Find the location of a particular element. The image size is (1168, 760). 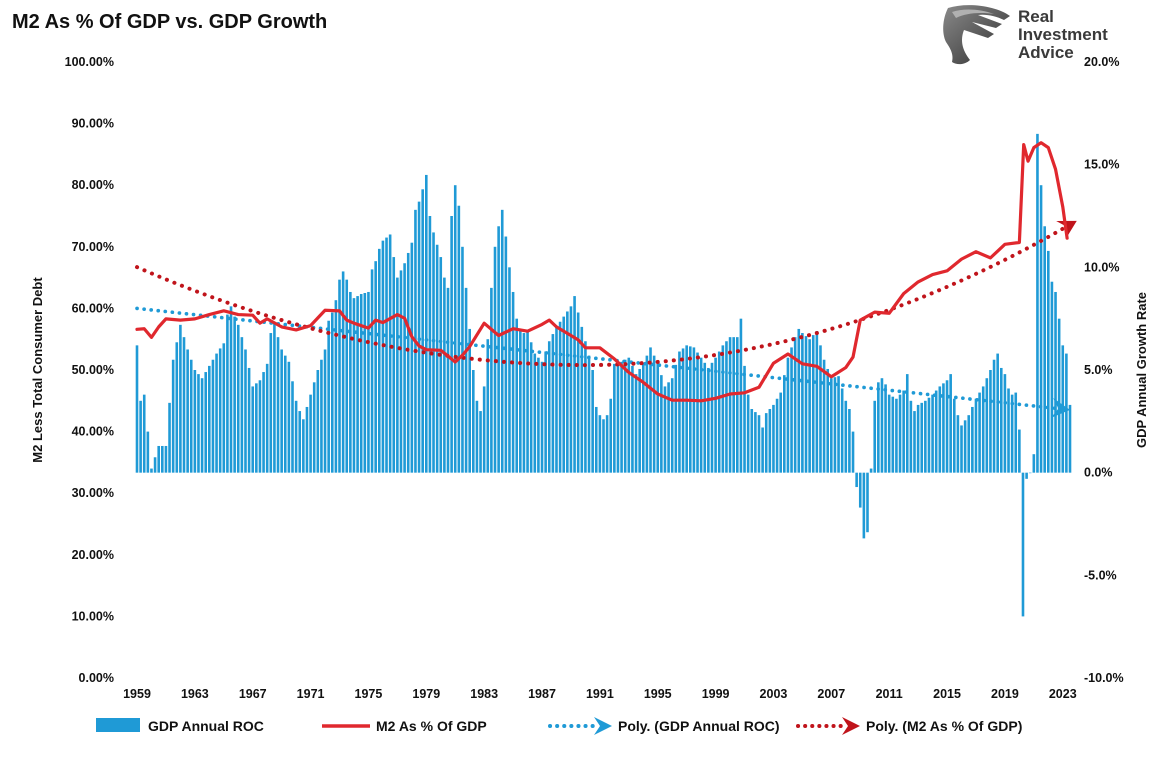

legend-swatch is located at coordinates (118, 725).